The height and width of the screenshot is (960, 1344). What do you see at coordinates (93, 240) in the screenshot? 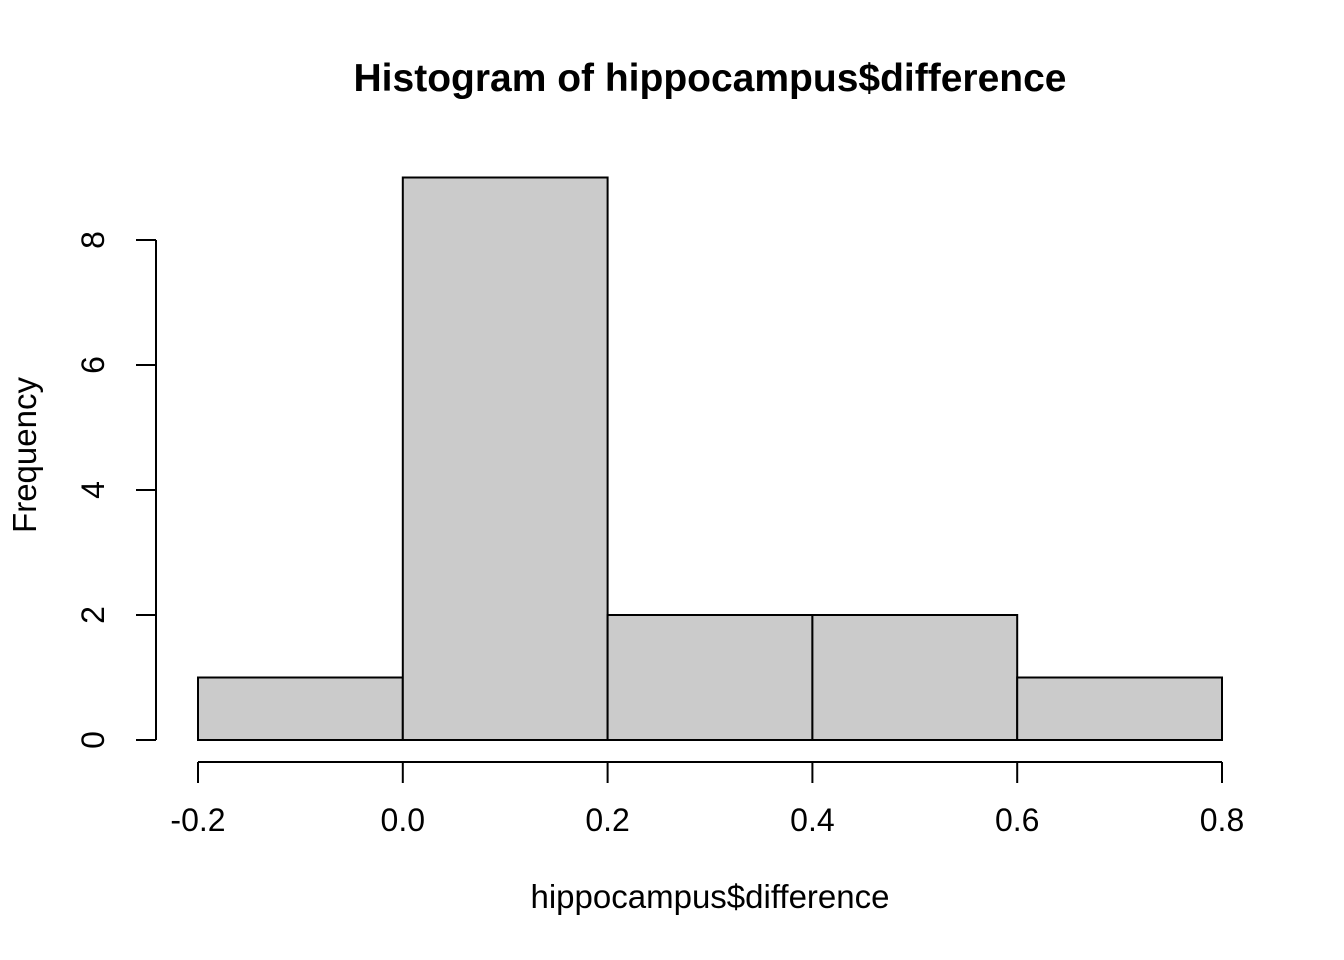
I see `y-tick-label: 8` at bounding box center [93, 240].